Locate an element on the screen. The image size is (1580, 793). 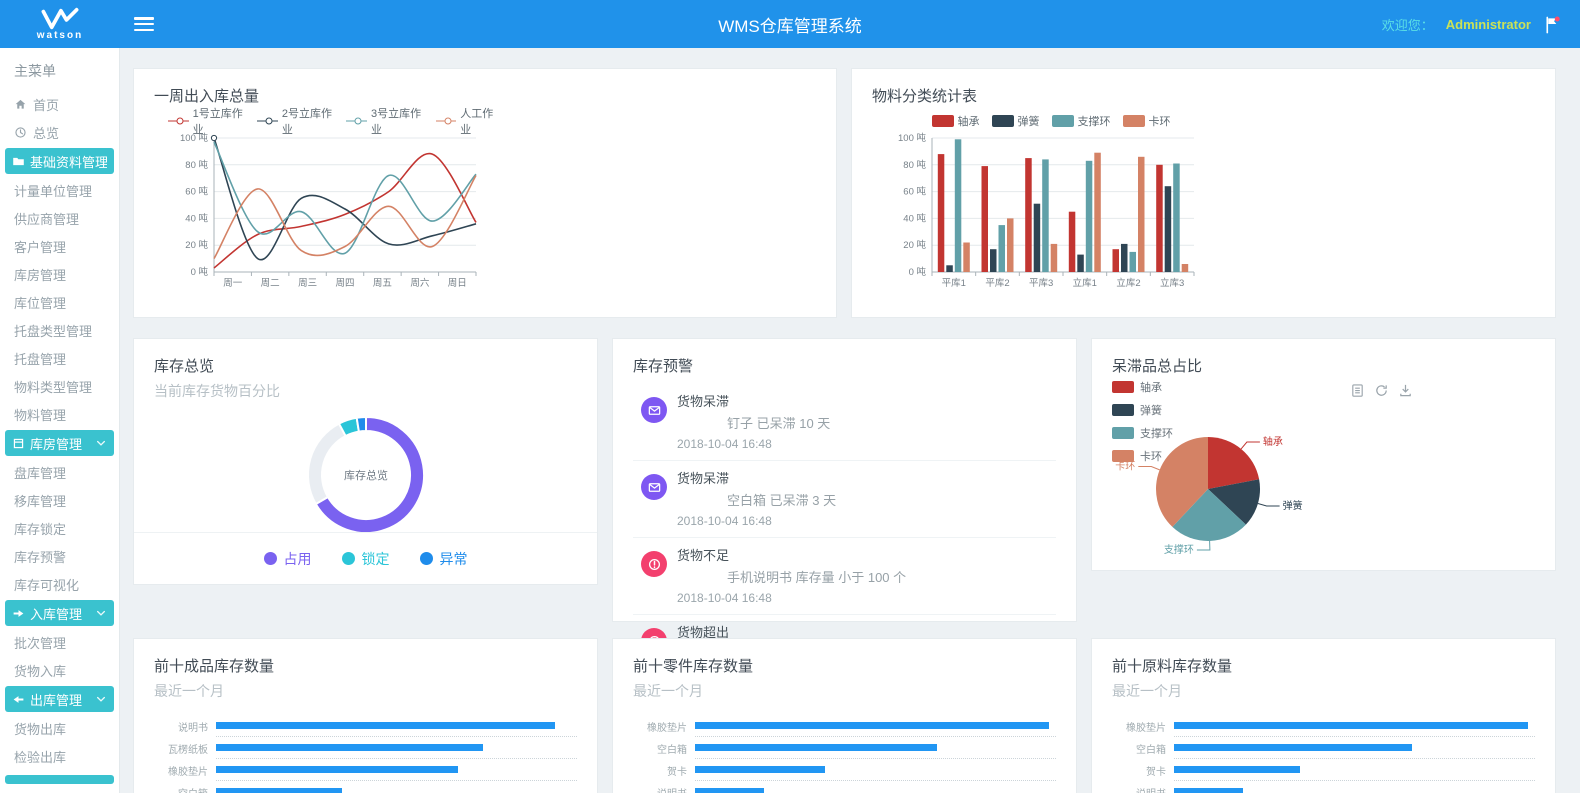
sidebar-item-15: 库存锁定 is located at coordinates (59, 528).